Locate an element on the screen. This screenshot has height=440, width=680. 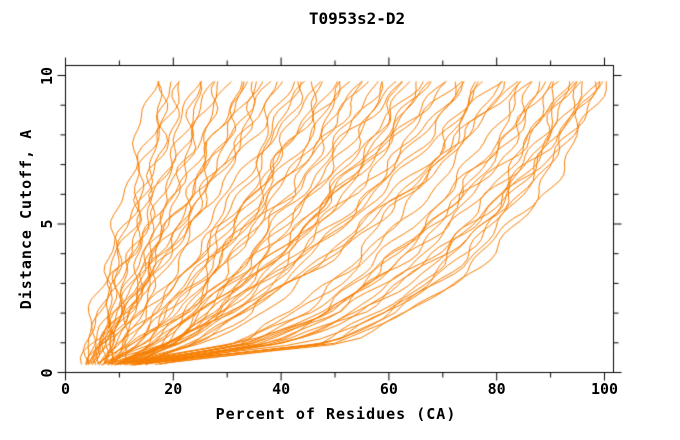
y-tick-label: 0 is located at coordinates (47, 372).